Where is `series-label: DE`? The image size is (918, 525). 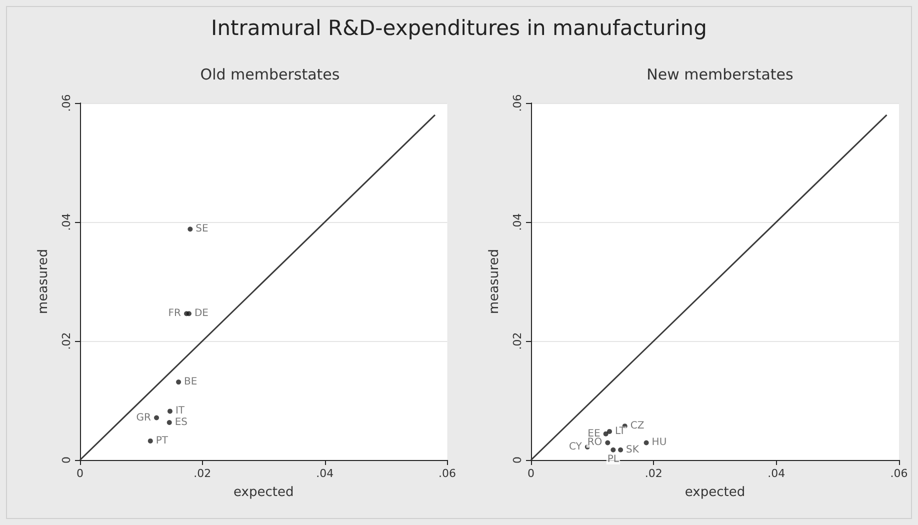
series-label: DE is located at coordinates (201, 314).